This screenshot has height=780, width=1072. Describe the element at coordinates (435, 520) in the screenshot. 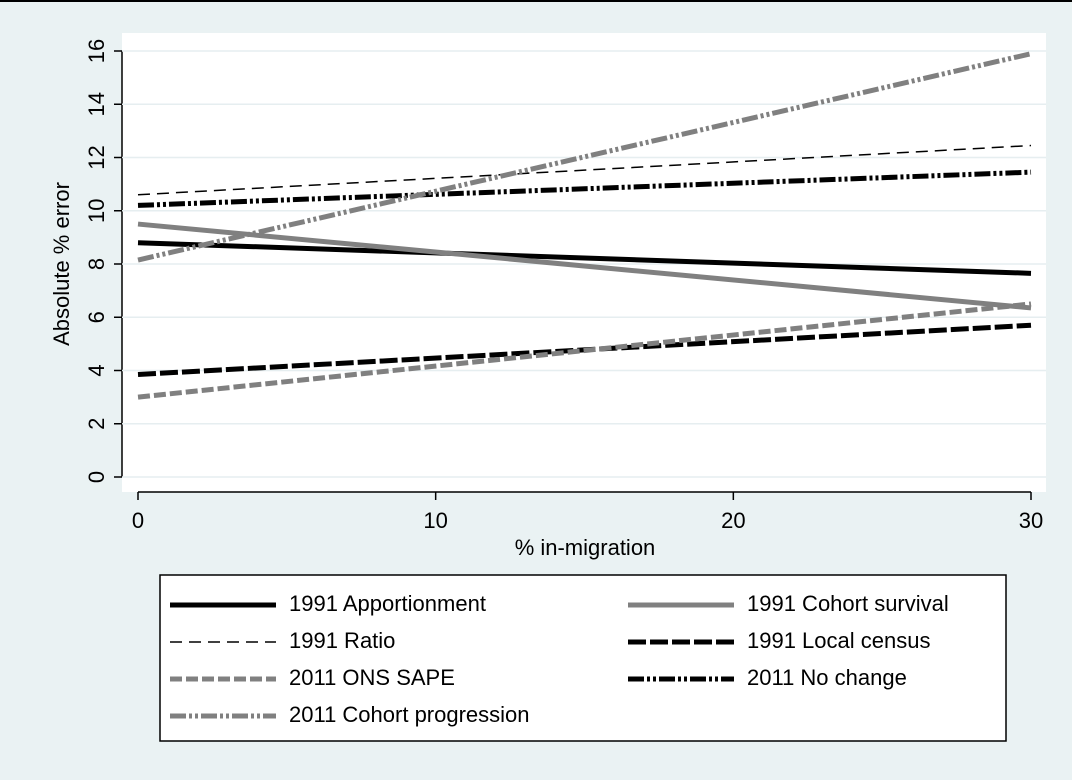

I see `x-tick-label: 10` at that location.